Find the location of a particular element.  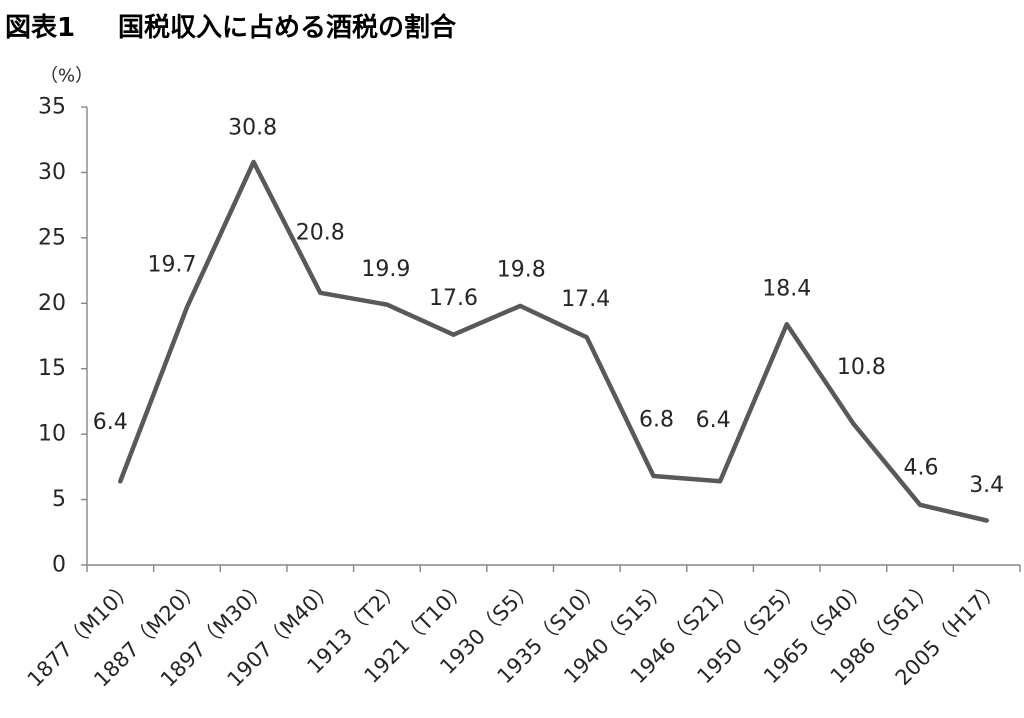

data-label: 18.4 is located at coordinates (786, 289).